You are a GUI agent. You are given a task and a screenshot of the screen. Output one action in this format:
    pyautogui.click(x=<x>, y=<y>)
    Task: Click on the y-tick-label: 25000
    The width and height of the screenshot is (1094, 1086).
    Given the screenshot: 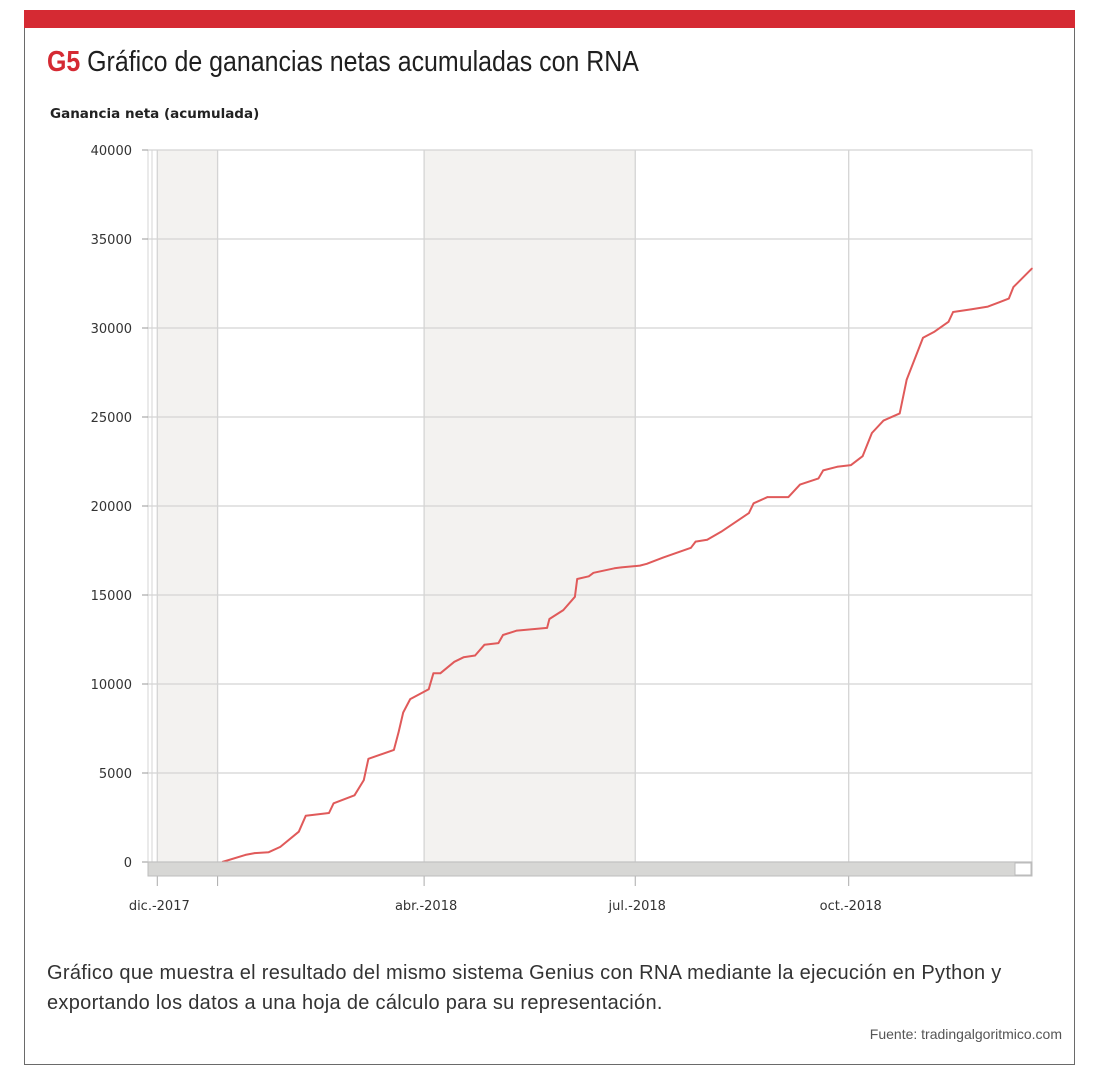 What is the action you would take?
    pyautogui.click(x=111, y=418)
    